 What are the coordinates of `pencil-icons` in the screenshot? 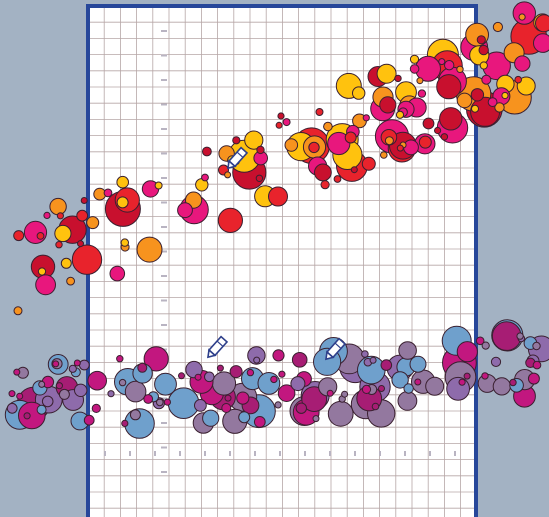 It's located at (276, 253).